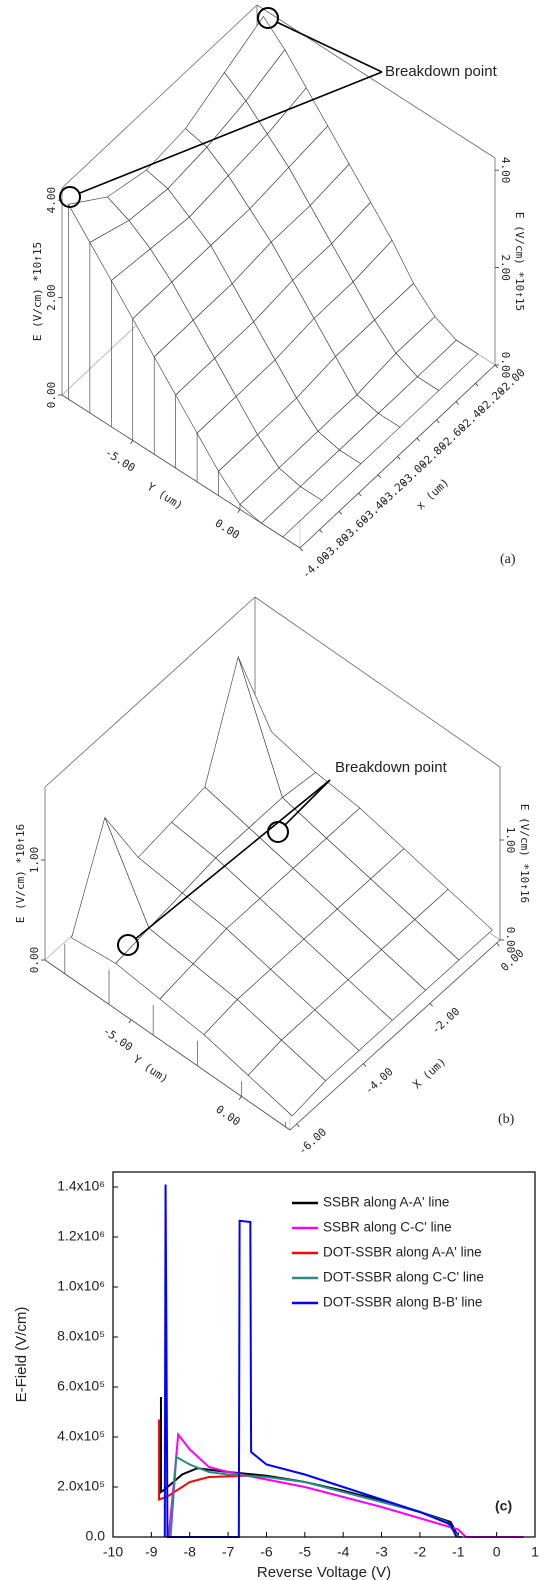 The width and height of the screenshot is (550, 1580). Describe the element at coordinates (386, 1202) in the screenshot. I see `legend-label: SSBR along A-A' line` at that location.